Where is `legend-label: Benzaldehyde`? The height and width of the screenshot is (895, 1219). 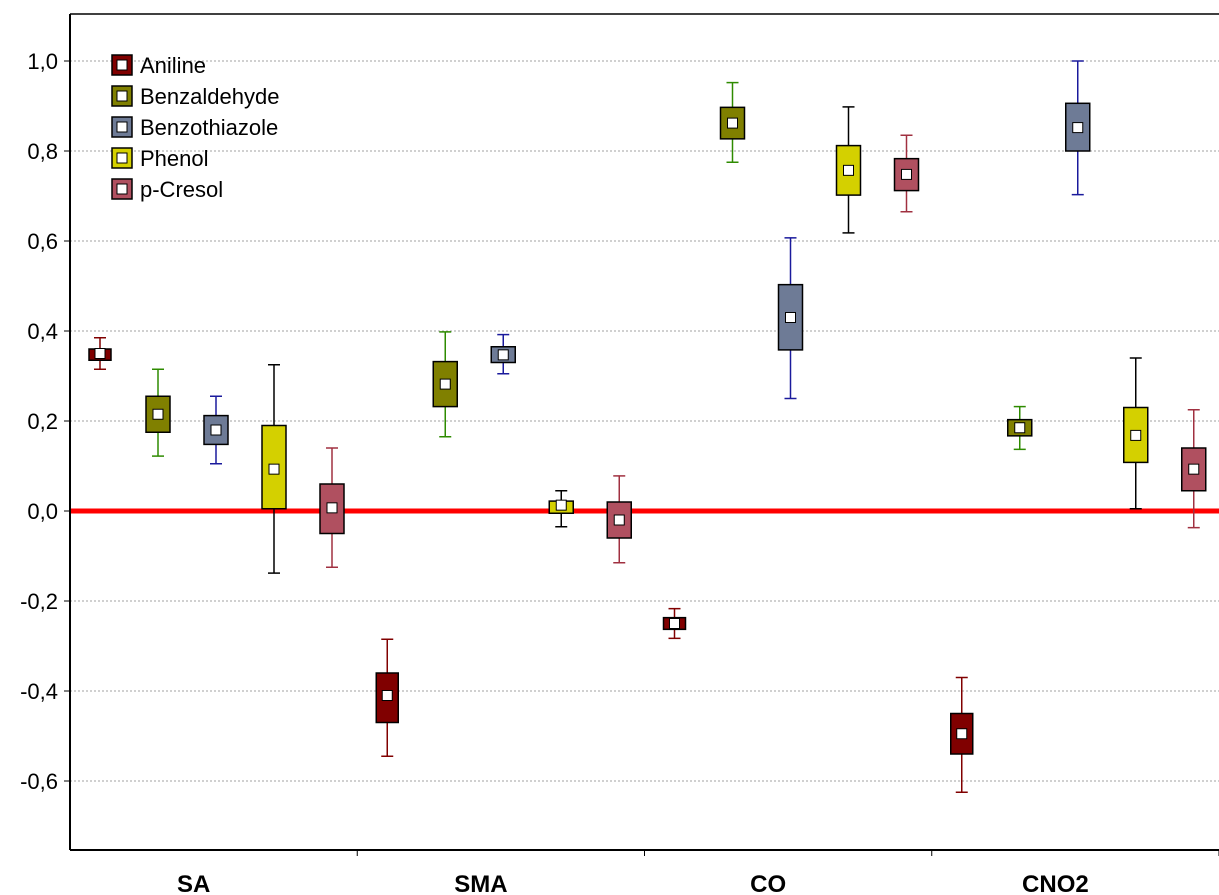 legend-label: Benzaldehyde is located at coordinates (209, 96).